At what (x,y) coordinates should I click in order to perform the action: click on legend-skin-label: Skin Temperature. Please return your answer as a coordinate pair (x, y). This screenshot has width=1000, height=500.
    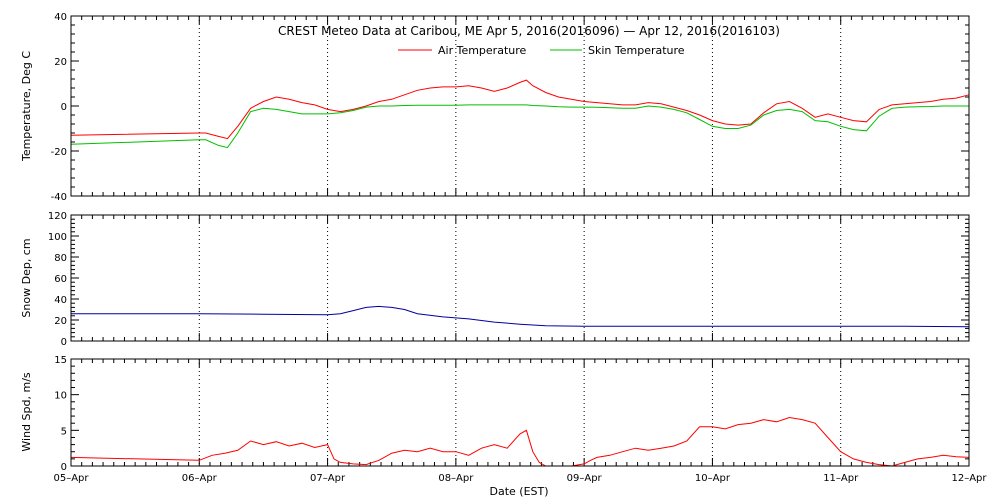
    Looking at the image, I should click on (636, 50).